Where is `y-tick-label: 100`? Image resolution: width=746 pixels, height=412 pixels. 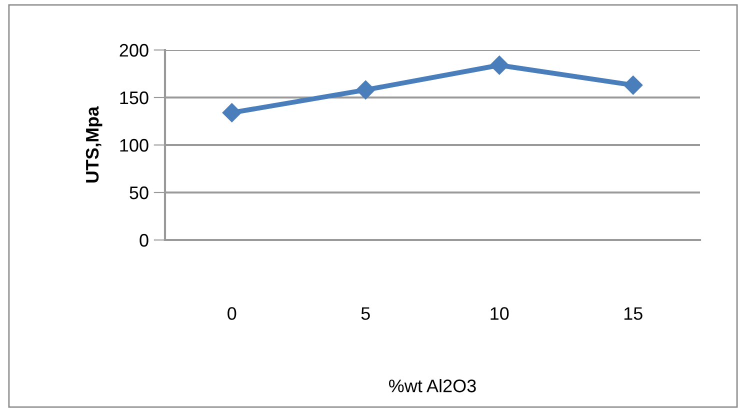 y-tick-label: 100 is located at coordinates (134, 145).